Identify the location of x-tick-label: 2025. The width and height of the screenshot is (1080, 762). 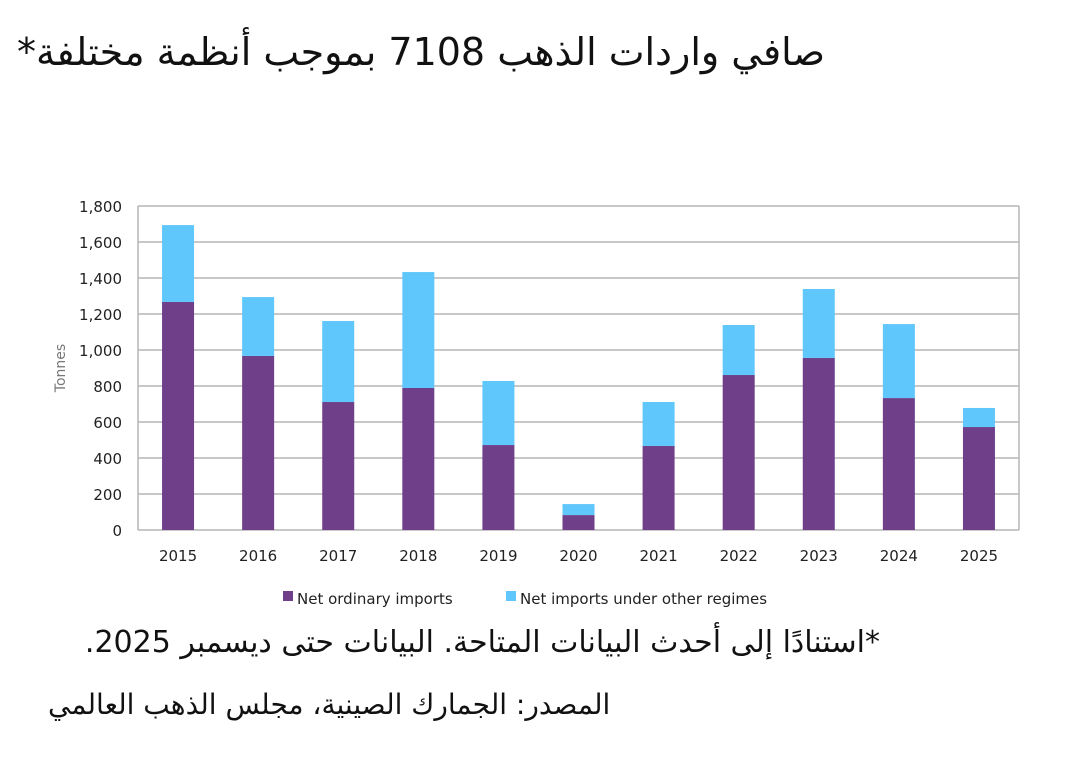
(979, 556).